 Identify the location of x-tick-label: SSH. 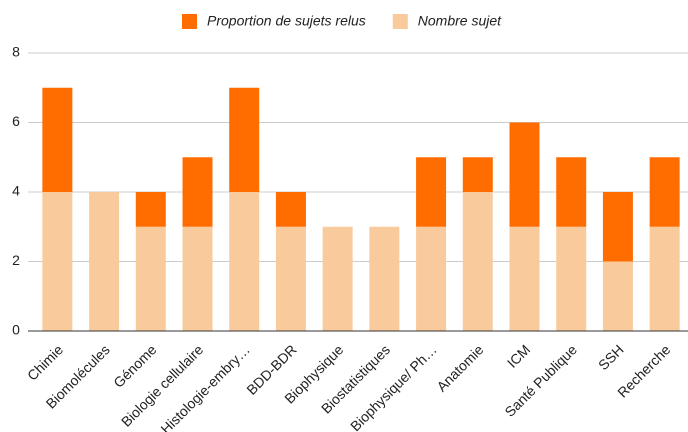
(611, 357).